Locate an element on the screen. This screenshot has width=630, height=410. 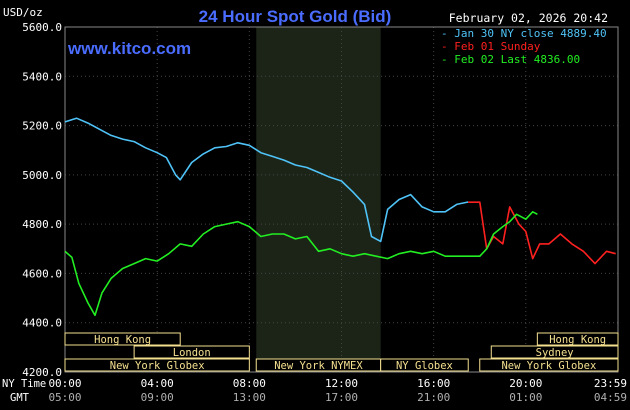
market-session: London is located at coordinates (191, 352).